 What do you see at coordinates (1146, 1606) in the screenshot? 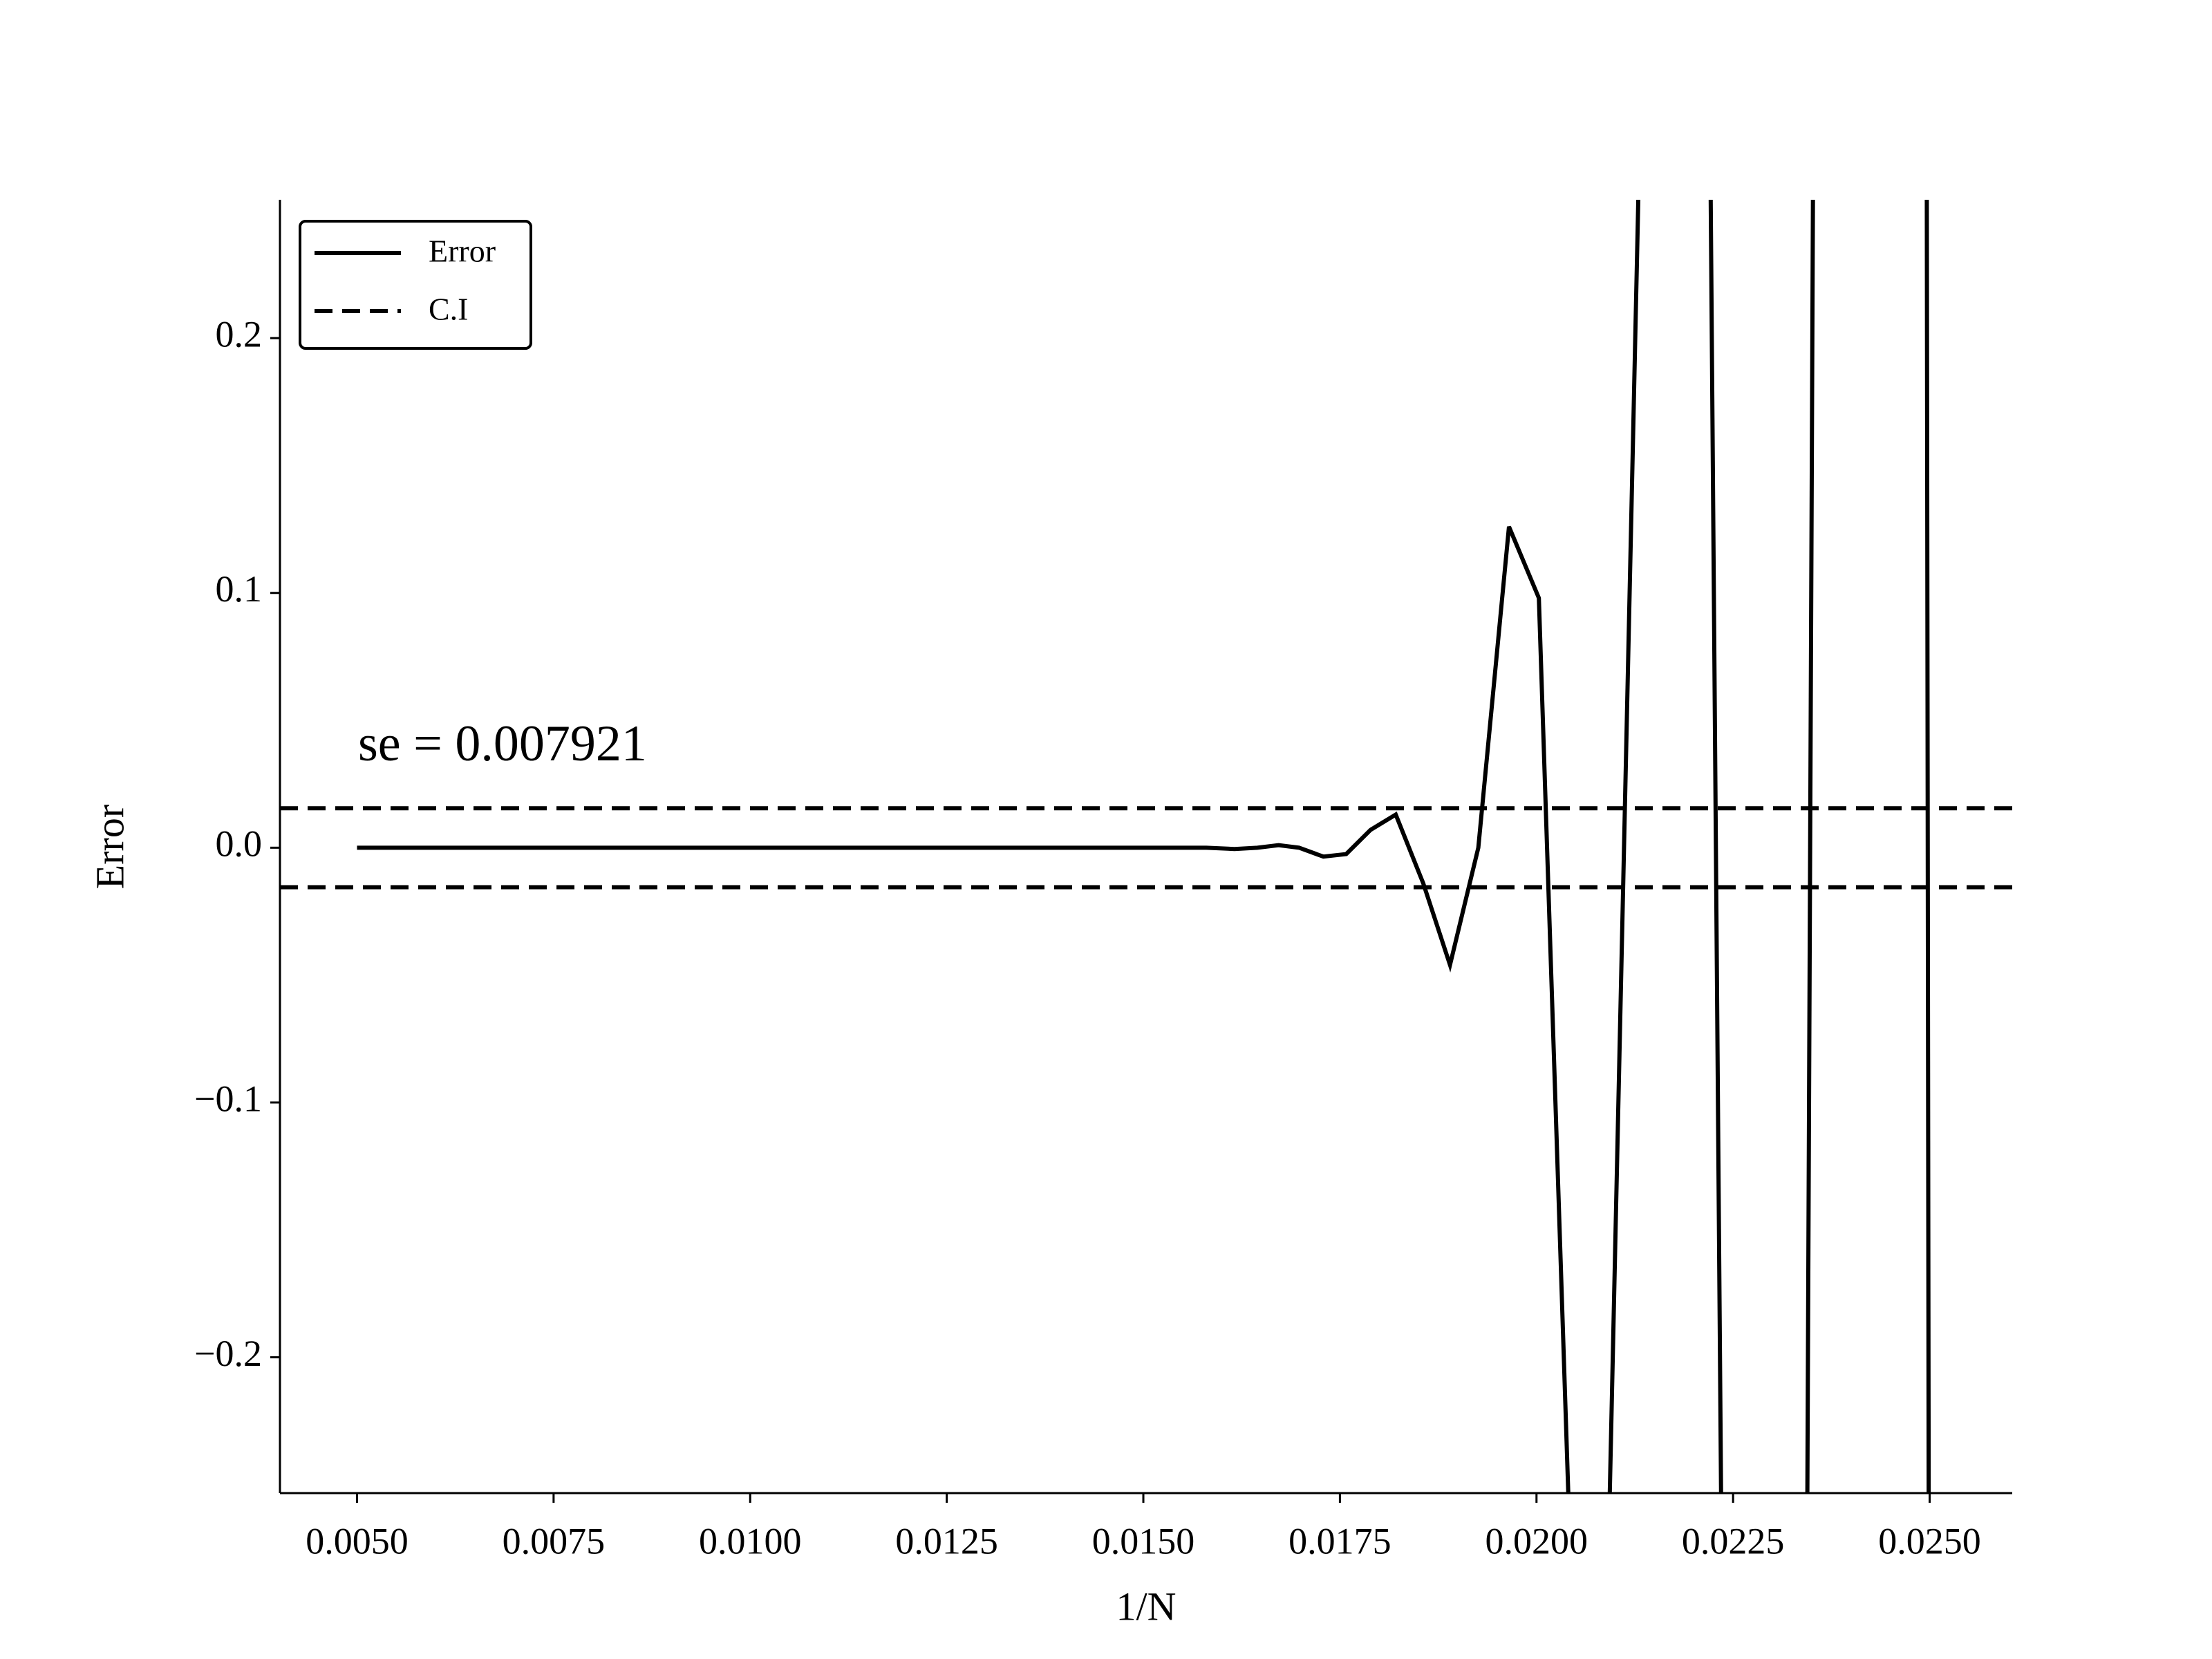
I see `x-axis-label: 1/N` at bounding box center [1146, 1606].